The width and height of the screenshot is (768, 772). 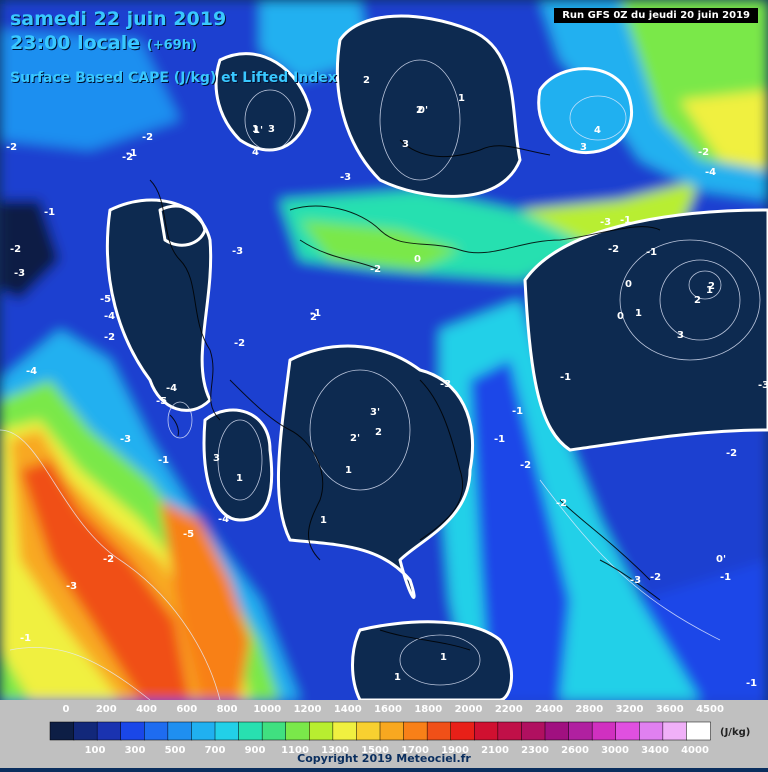 I want to click on legend-bottom-tick: 300, so click(x=135, y=750).